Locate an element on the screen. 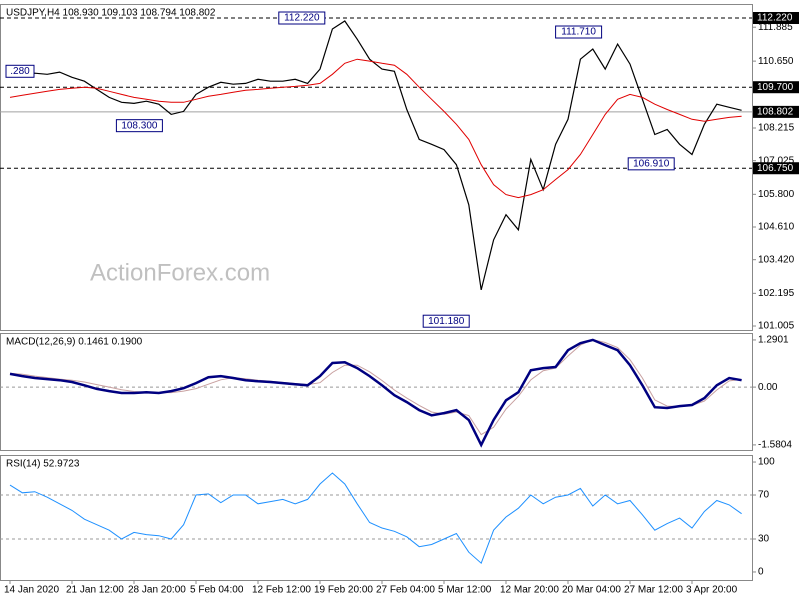  y-tick-label: 104.610 is located at coordinates (776, 227).